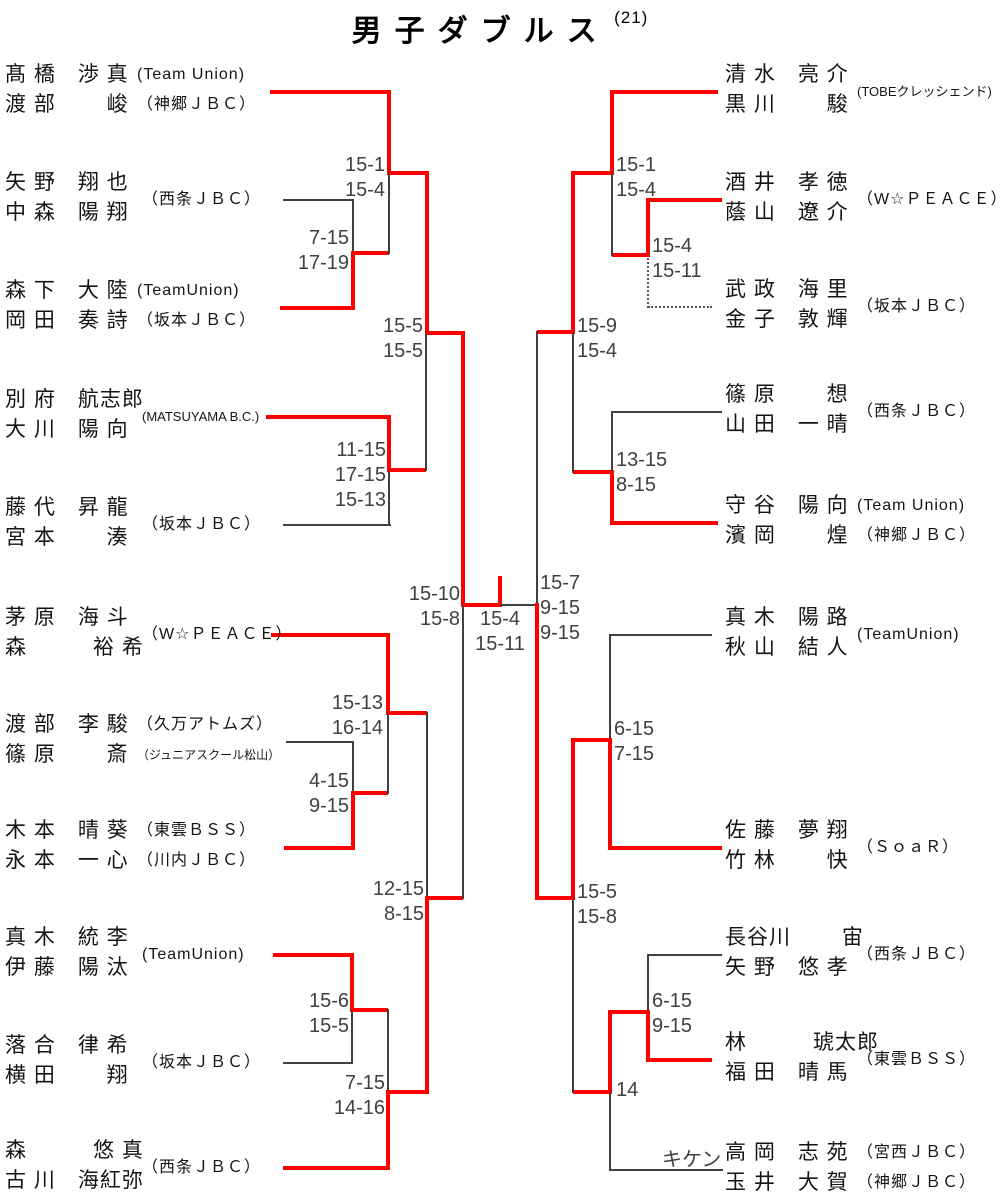 This screenshot has width=1000, height=1200. What do you see at coordinates (787, 647) in the screenshot?
I see `player-name: 秋 山 結 人` at bounding box center [787, 647].